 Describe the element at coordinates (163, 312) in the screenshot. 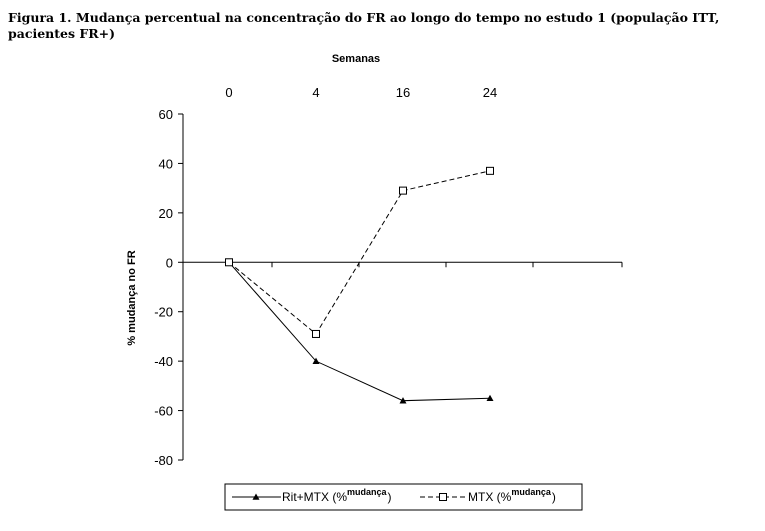

I see `y-tick-label: -20` at that location.